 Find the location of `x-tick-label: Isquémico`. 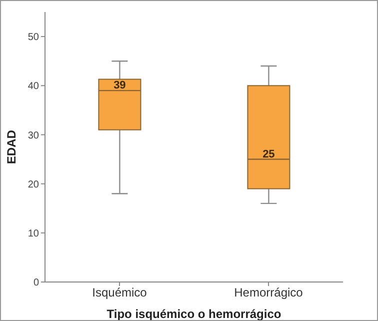

x-tick-label: Isquémico is located at coordinates (120, 293).